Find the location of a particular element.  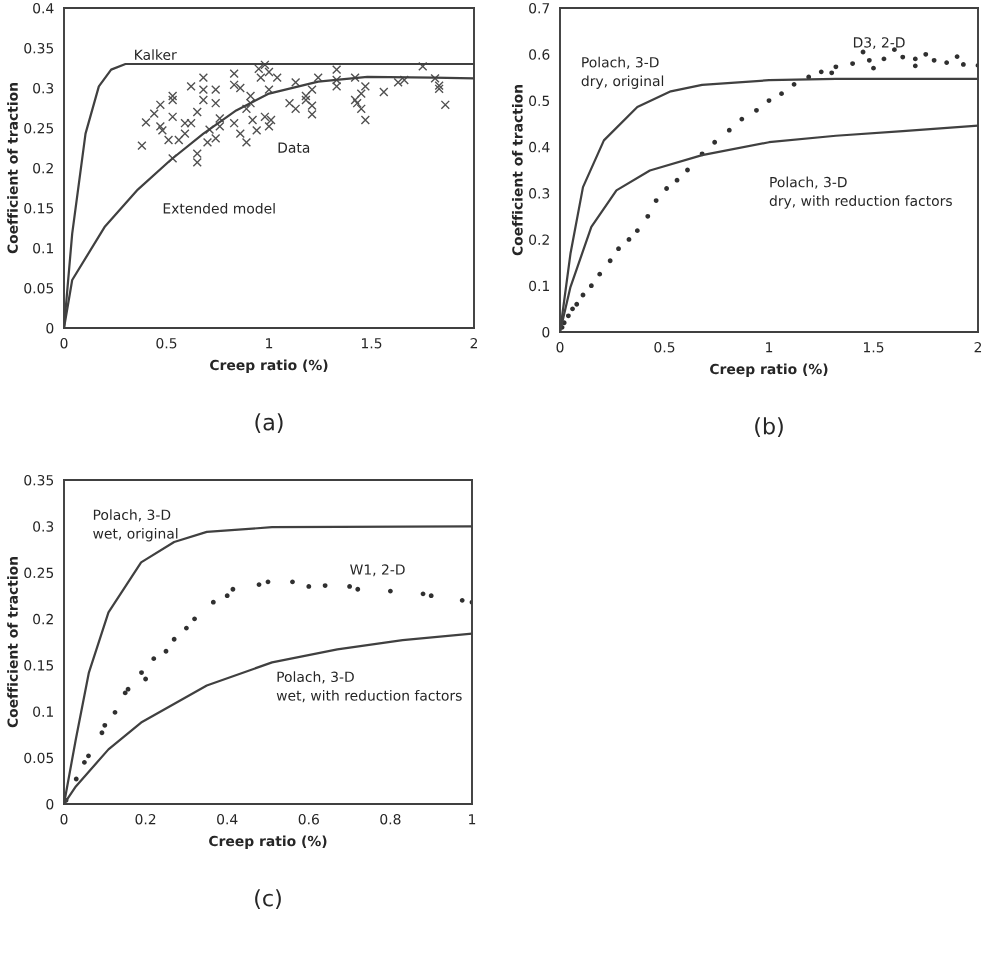

text: (a) is located at coordinates (269, 423).